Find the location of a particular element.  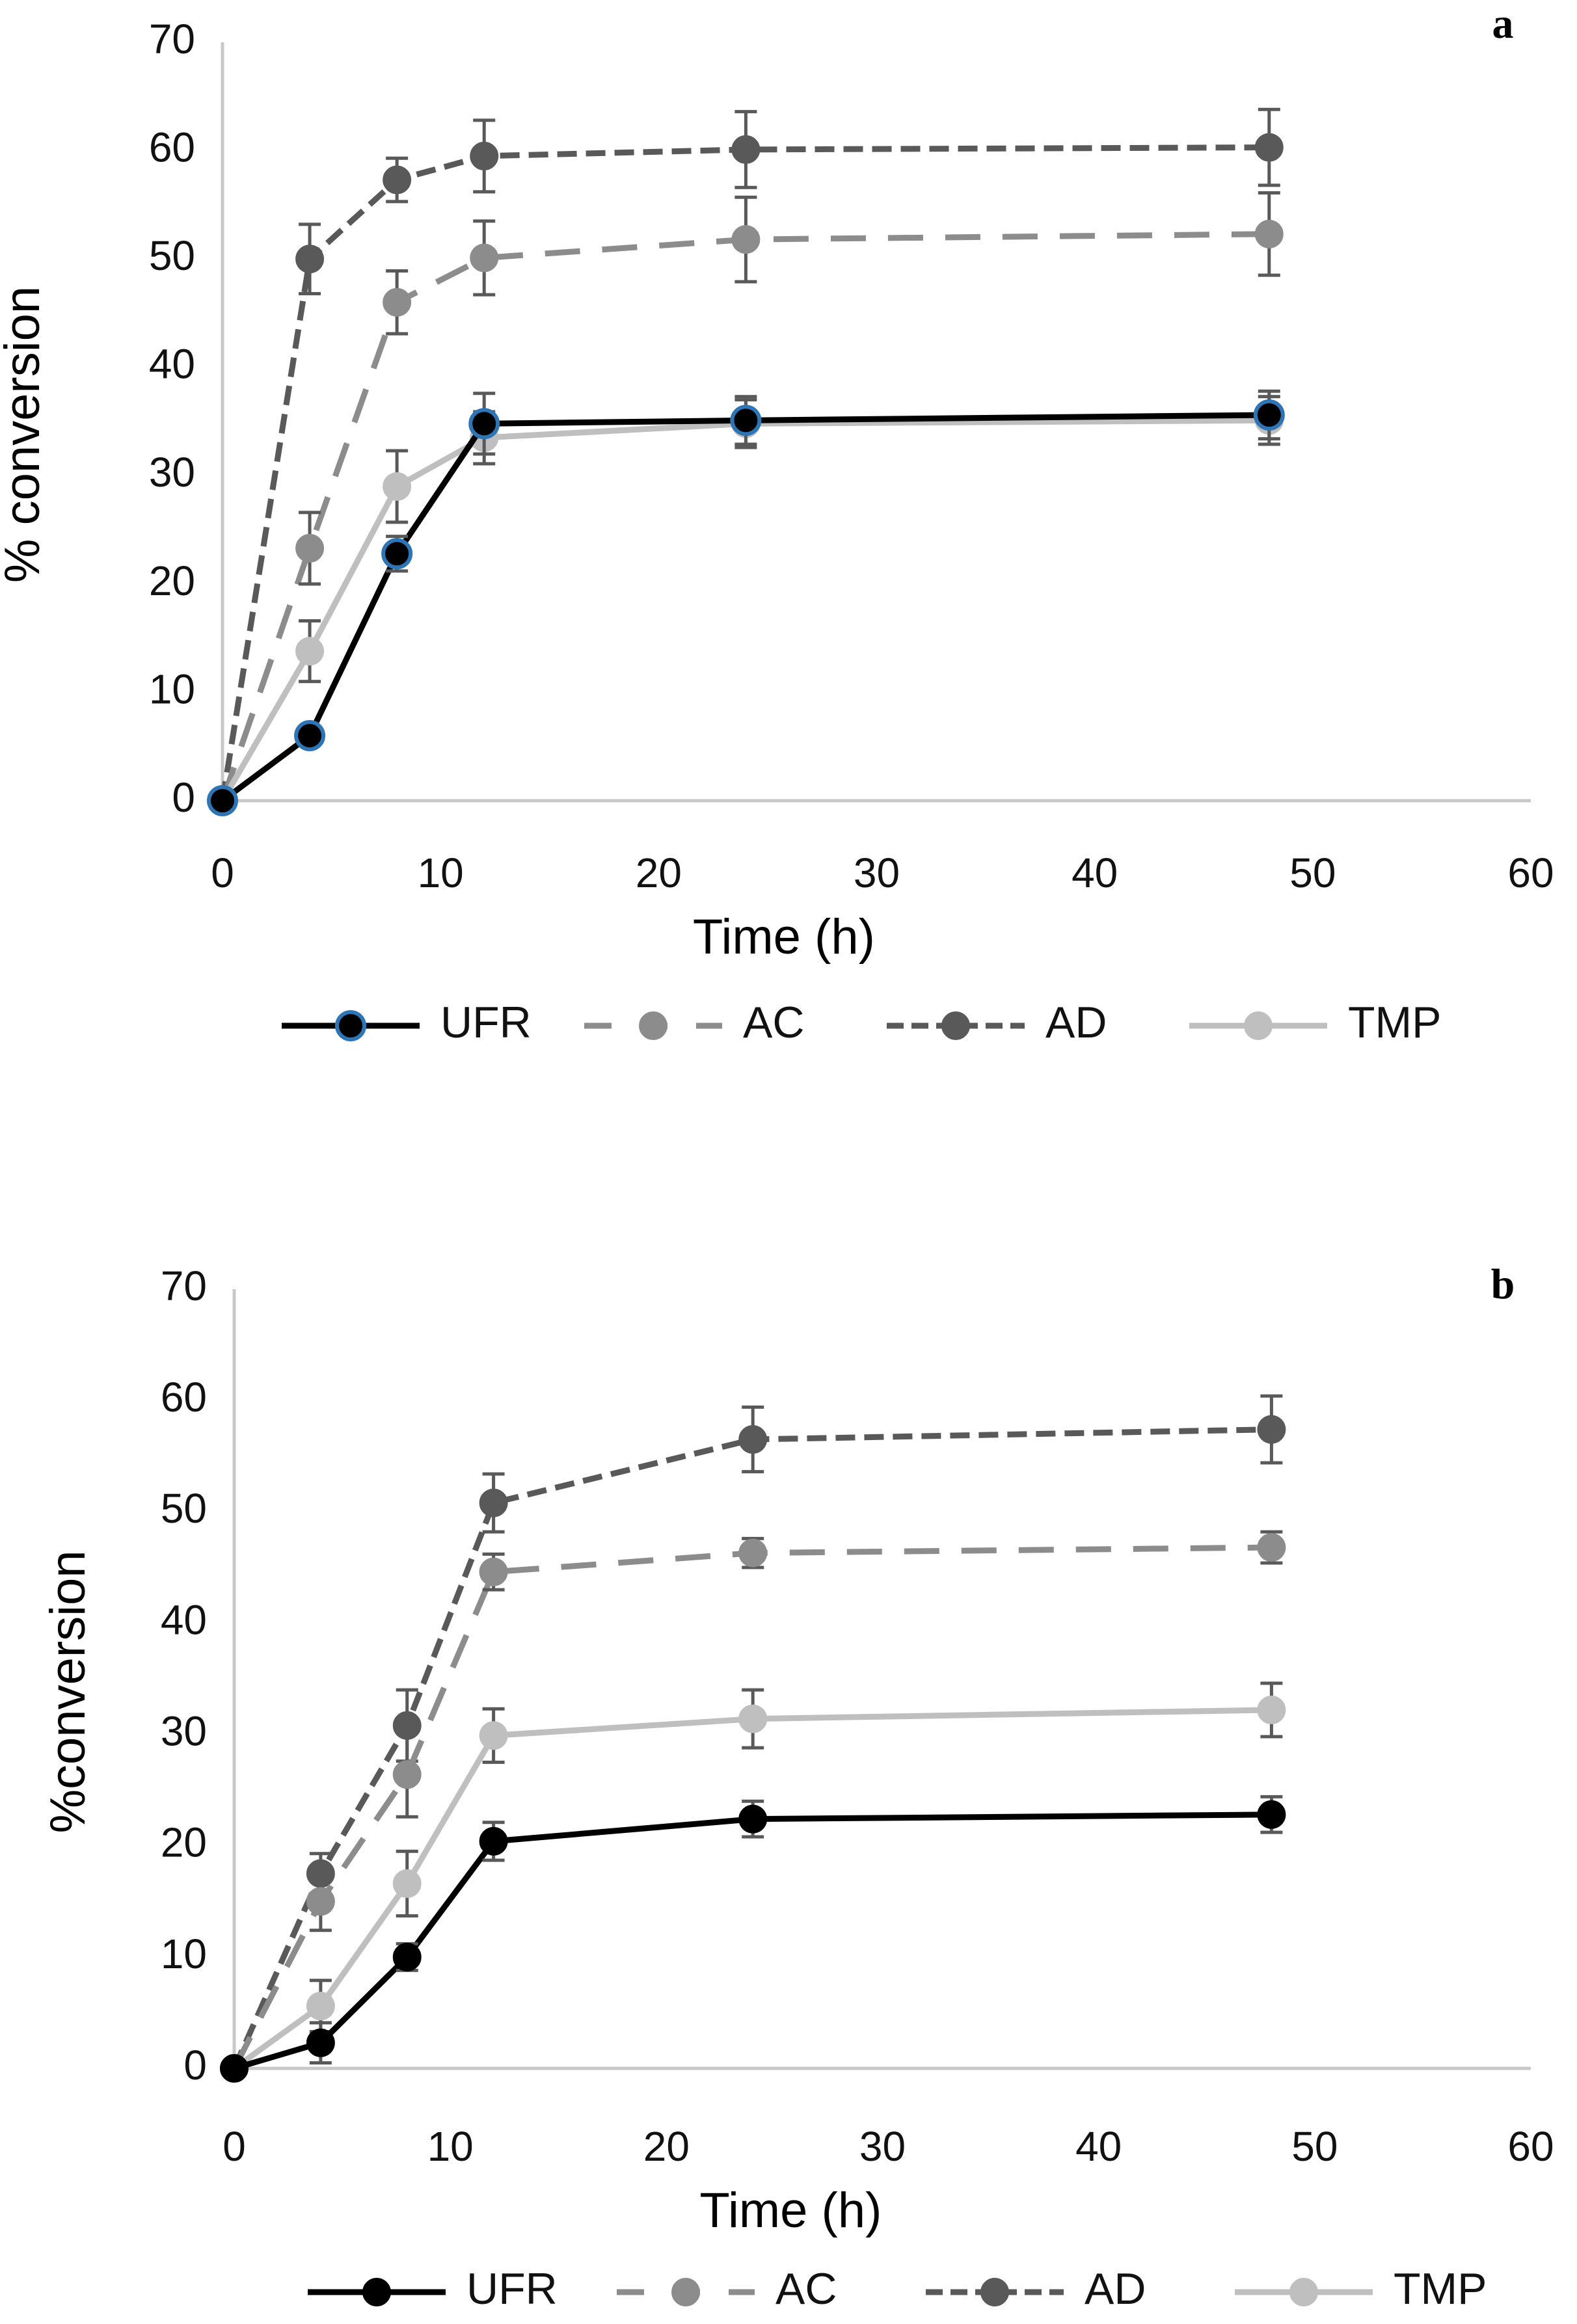

y-axis-title: % conversion is located at coordinates (25, 434).